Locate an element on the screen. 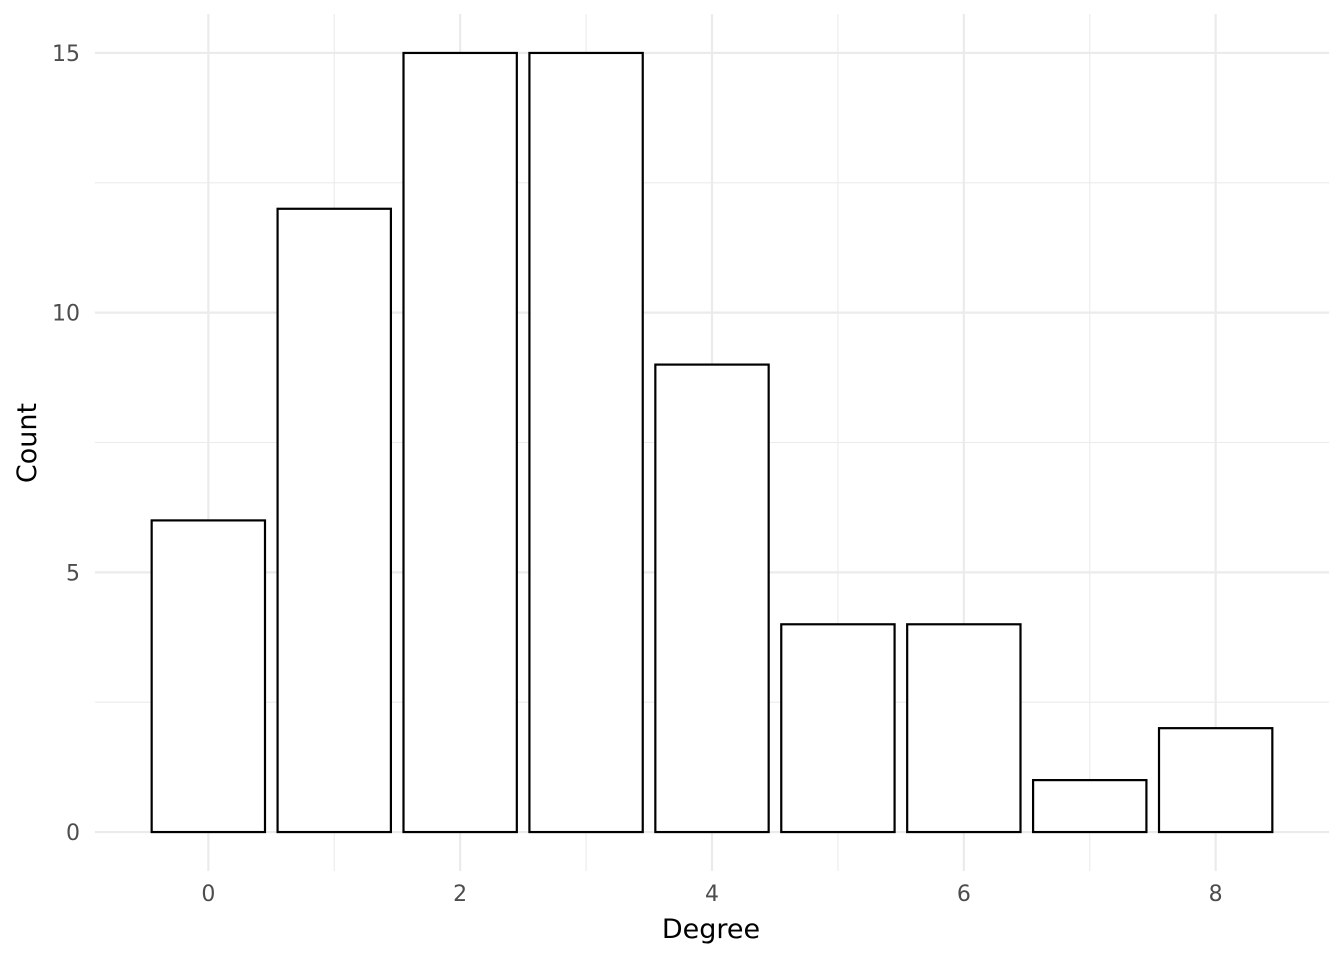  y-tick-label: 5 is located at coordinates (73, 573).